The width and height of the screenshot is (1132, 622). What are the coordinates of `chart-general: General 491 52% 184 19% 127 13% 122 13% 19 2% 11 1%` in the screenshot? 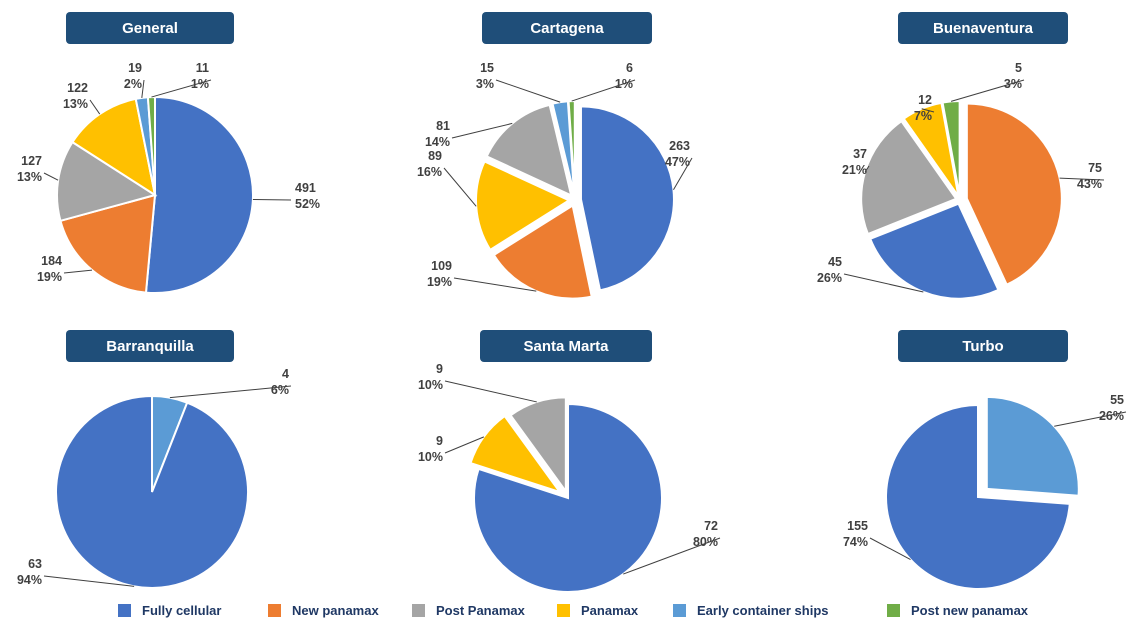 It's located at (168, 153).